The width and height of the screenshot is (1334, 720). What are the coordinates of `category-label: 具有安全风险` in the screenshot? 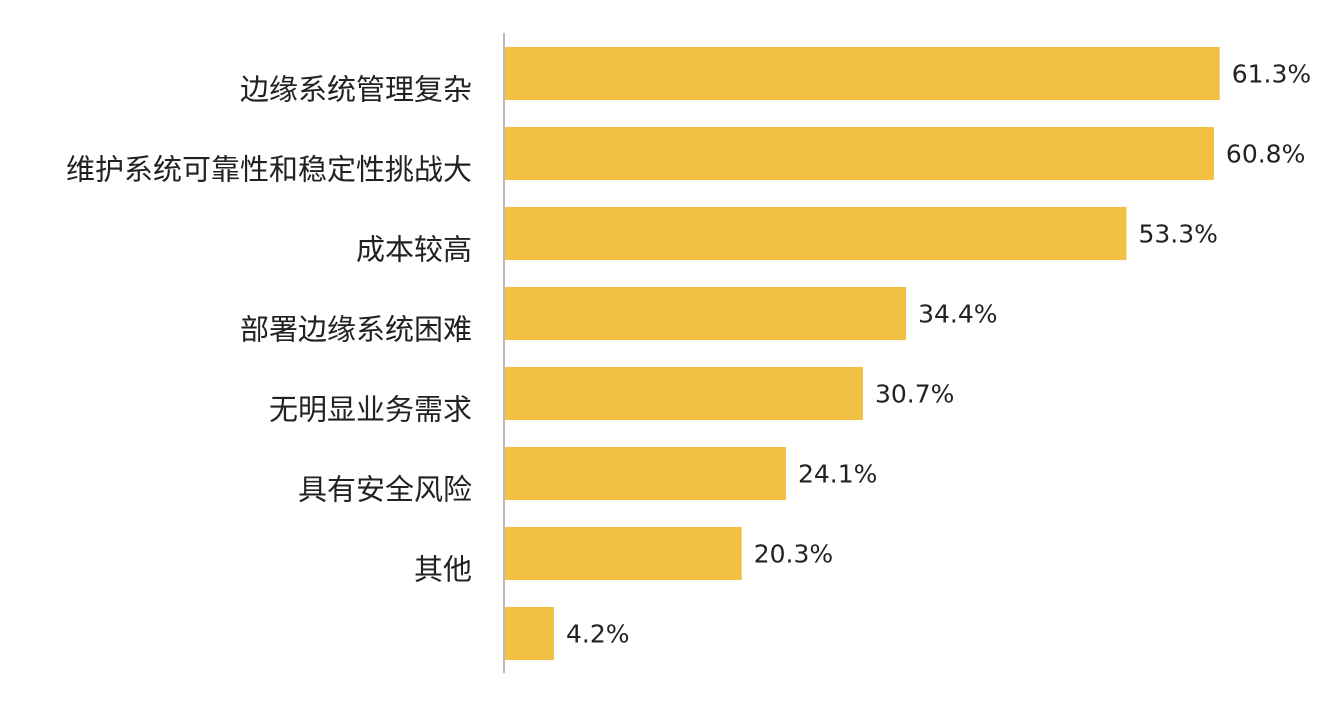 It's located at (385, 490).